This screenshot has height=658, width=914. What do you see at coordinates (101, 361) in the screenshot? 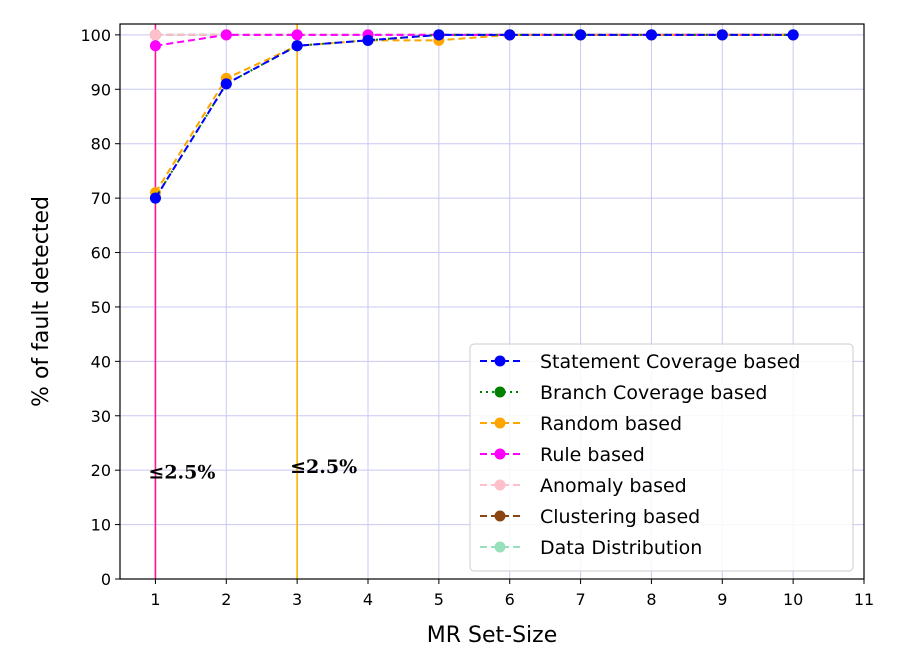
I see `y-tick-label: 40` at bounding box center [101, 361].